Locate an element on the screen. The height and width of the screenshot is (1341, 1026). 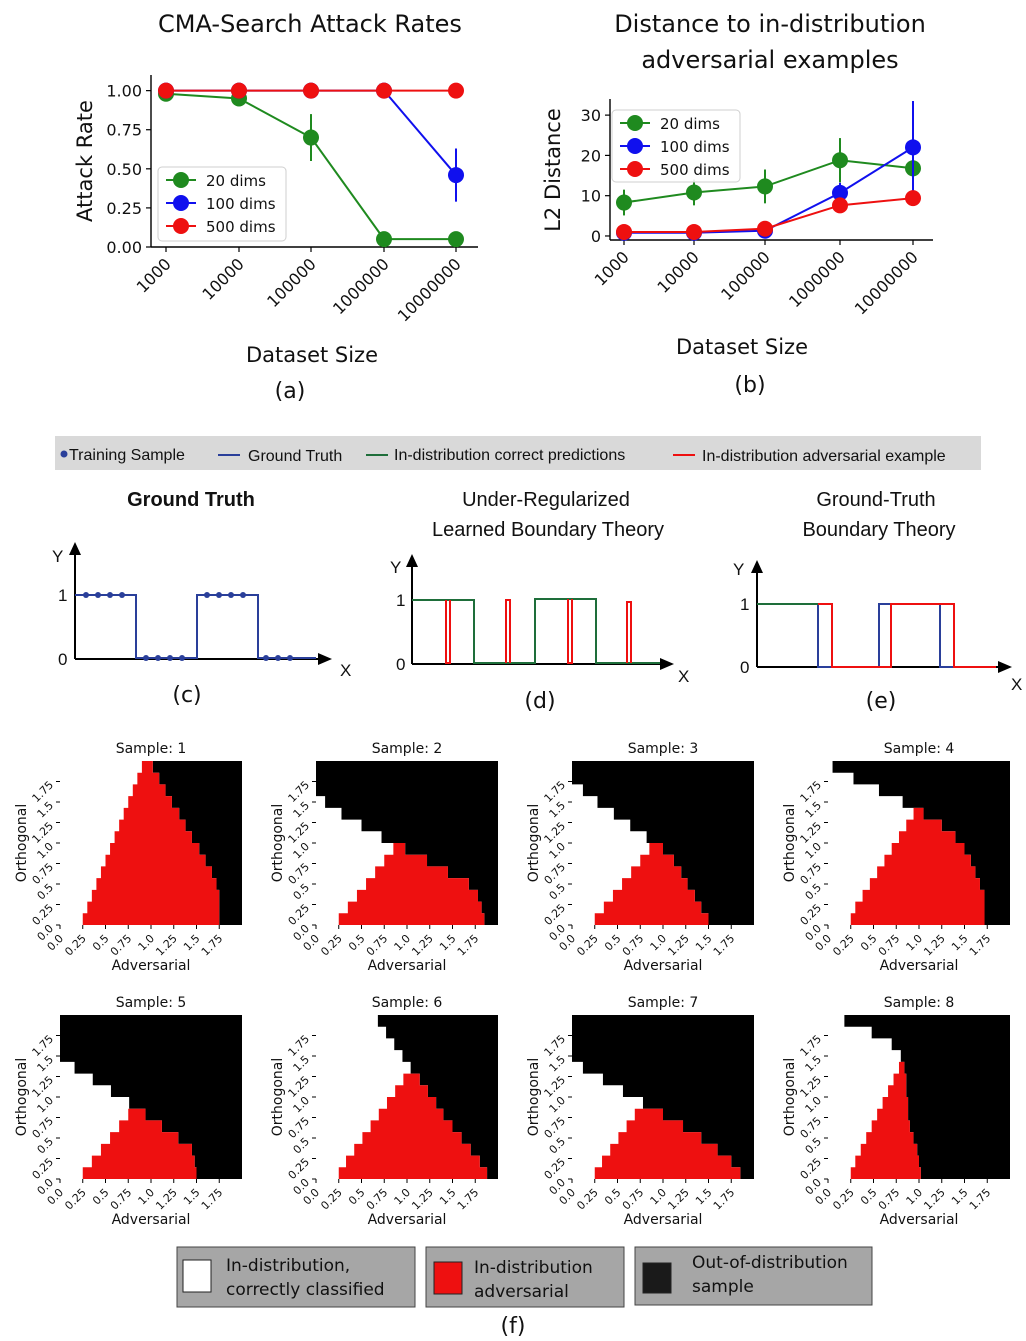
y-tick-label: 1.00 is located at coordinates (124, 91).